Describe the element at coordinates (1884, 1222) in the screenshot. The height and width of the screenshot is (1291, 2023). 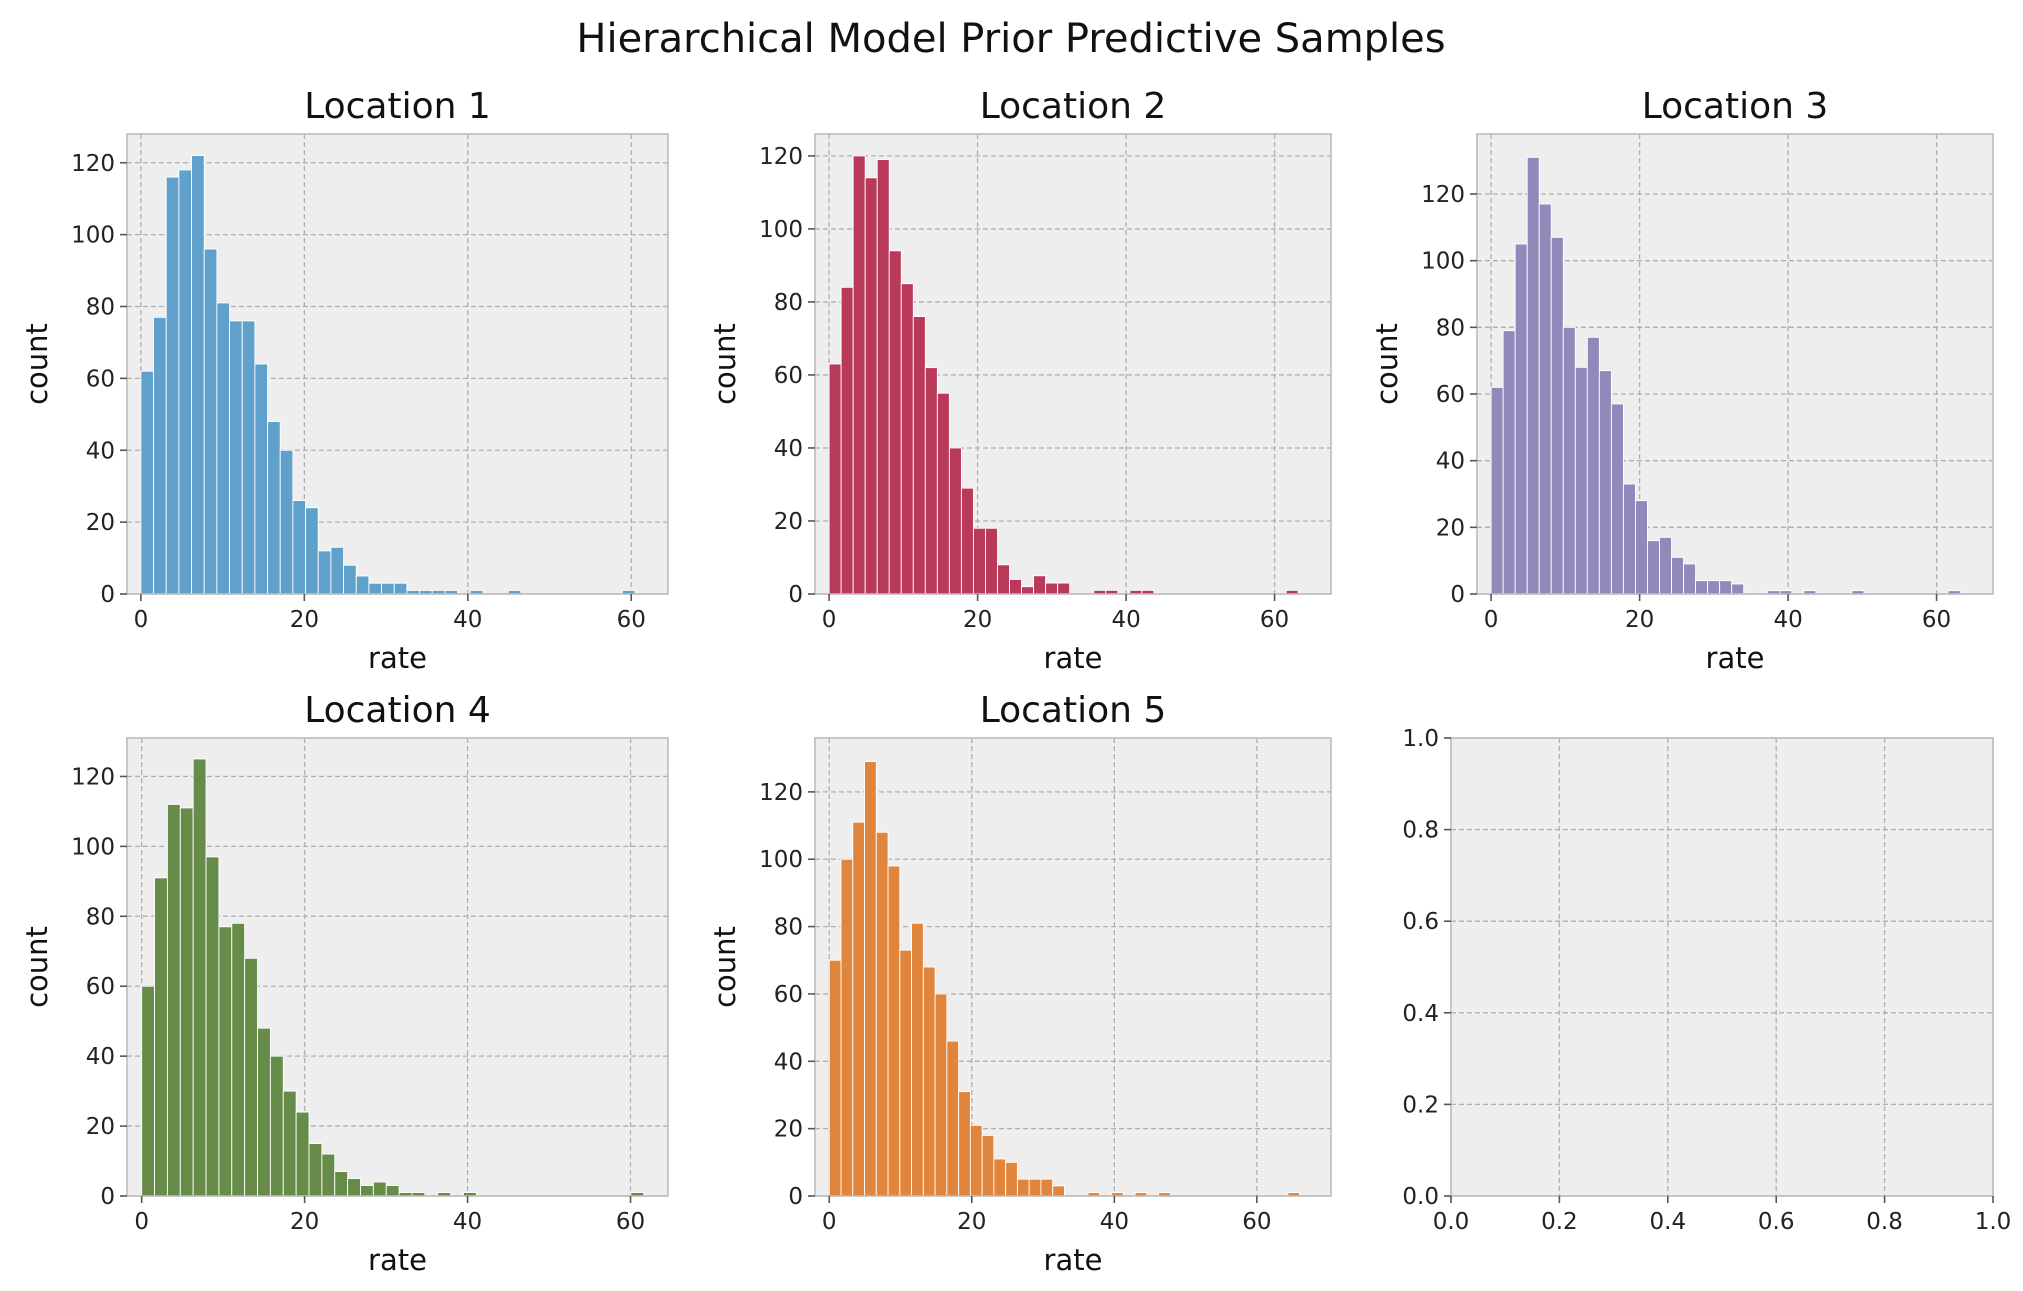
I see `x-tick-label: 0.8` at that location.